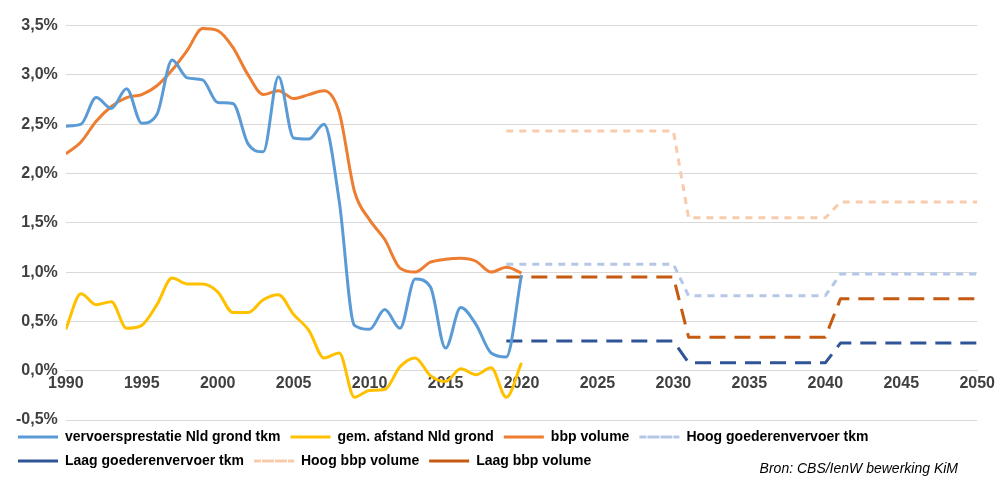 The height and width of the screenshot is (486, 1006). Describe the element at coordinates (360, 459) in the screenshot. I see `legend-label: Hoog bbp volume` at that location.